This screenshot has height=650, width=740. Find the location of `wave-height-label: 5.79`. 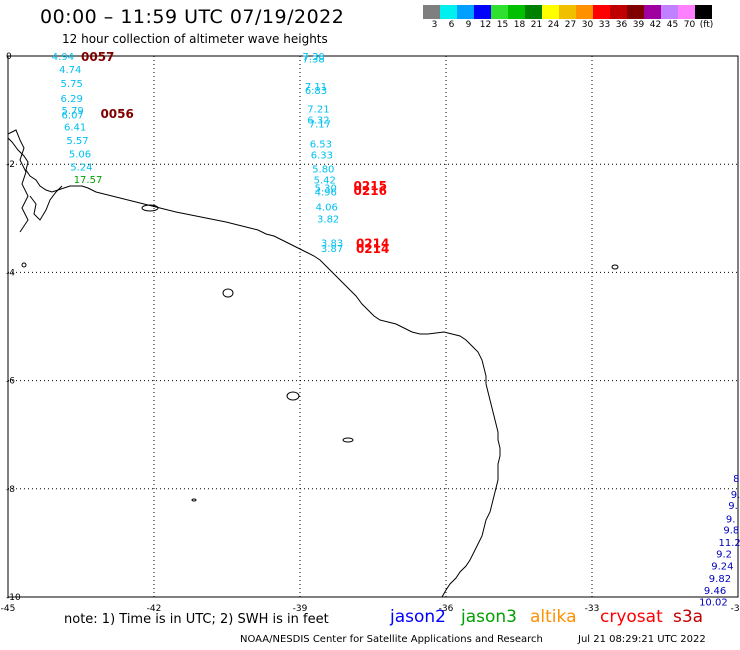

wave-height-label: 5.79 is located at coordinates (73, 111).